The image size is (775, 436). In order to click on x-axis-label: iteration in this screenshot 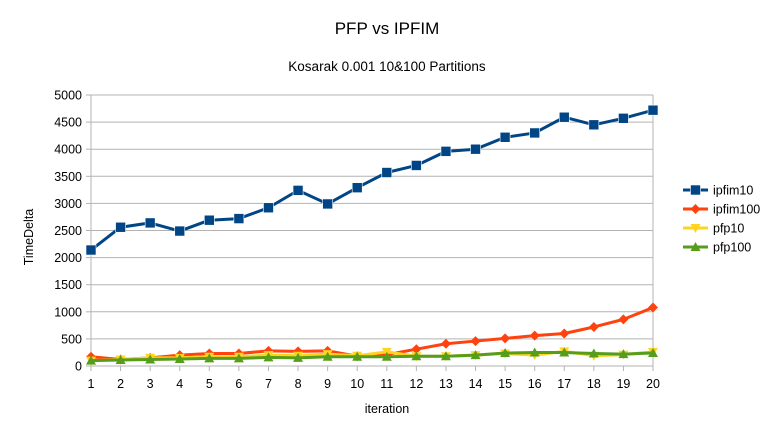, I will do `click(387, 409)`.